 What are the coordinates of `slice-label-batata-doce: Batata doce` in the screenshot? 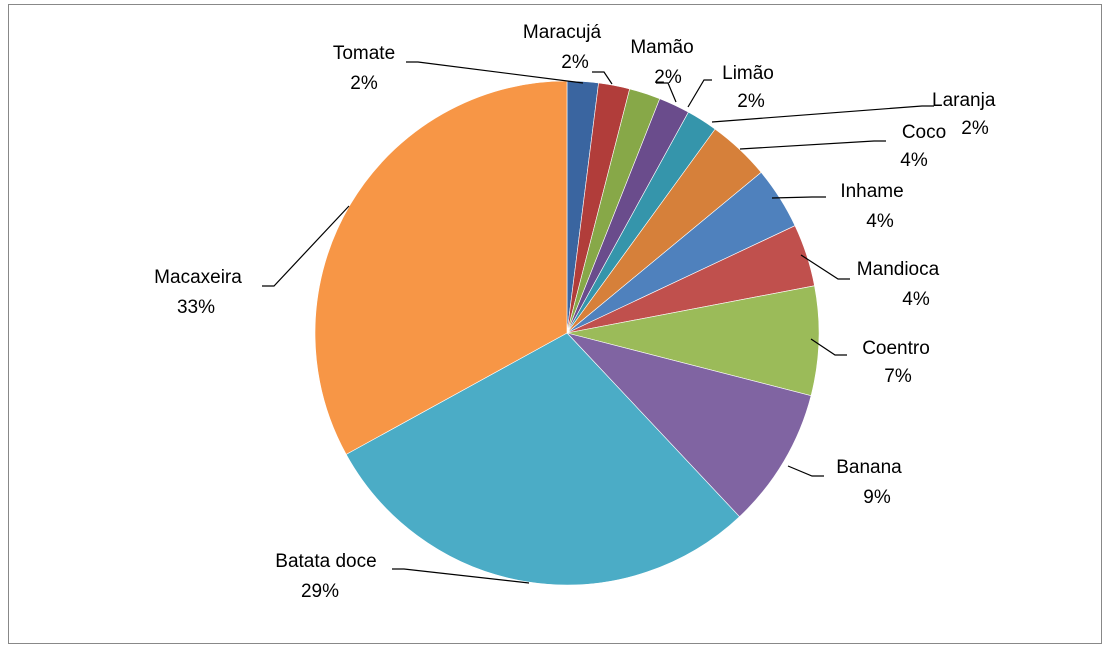 It's located at (325, 561).